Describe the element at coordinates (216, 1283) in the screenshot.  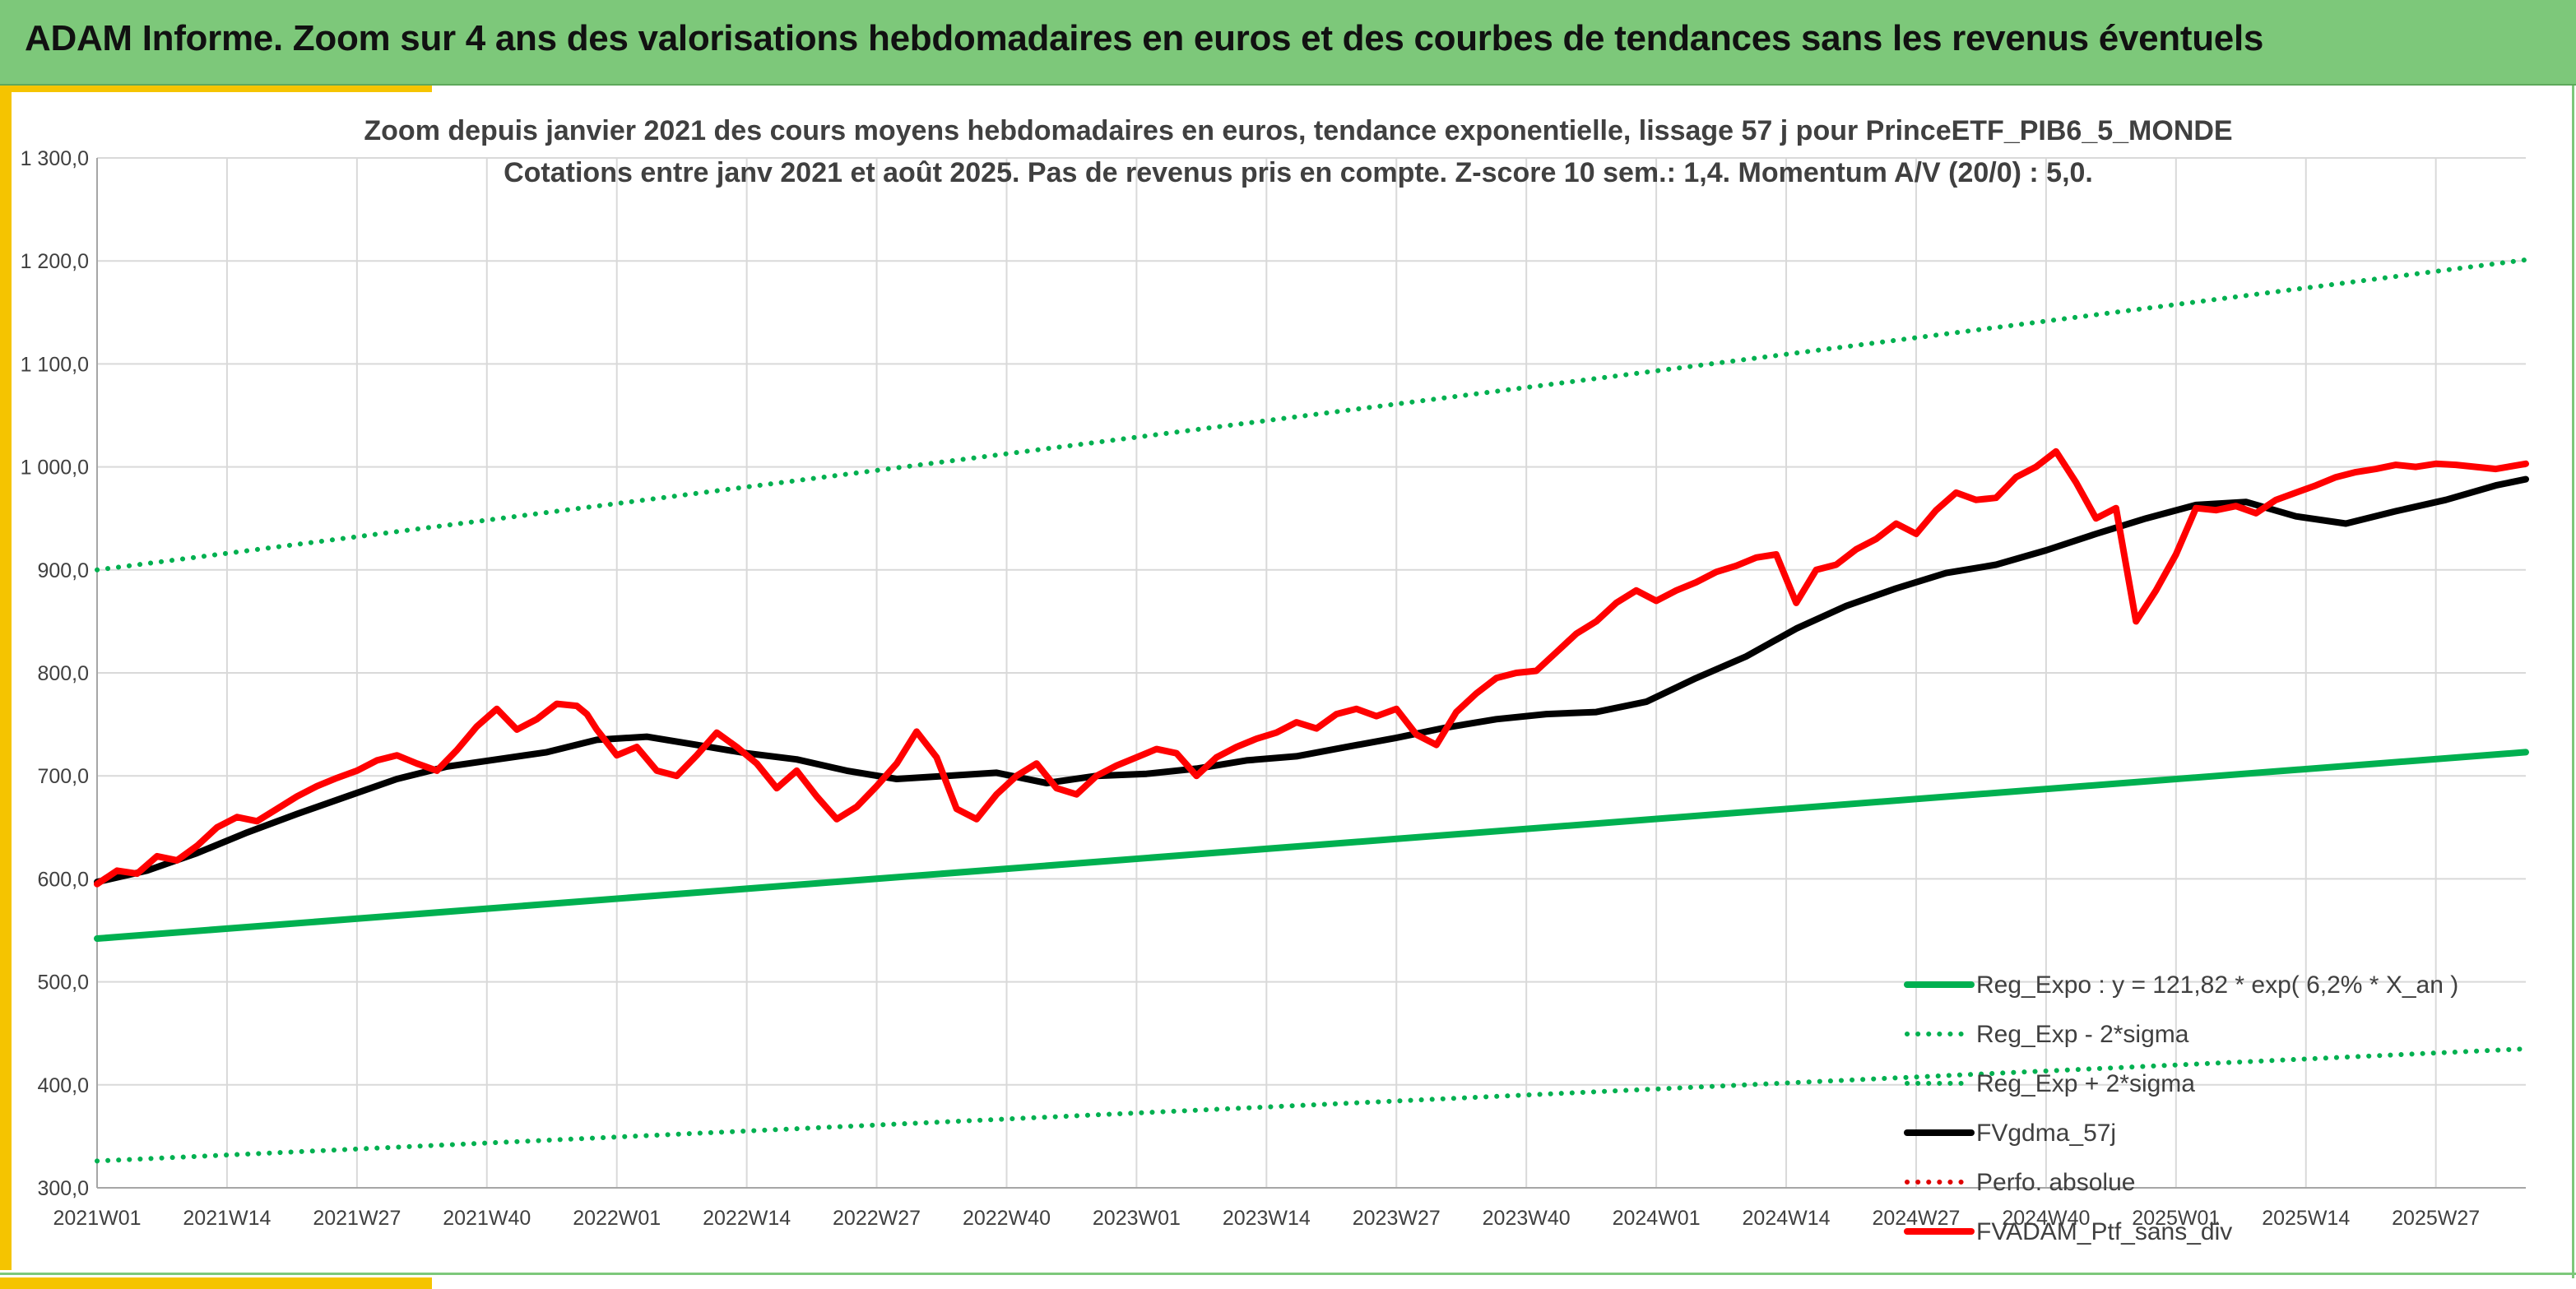
I see `frame-accent-bottom` at that location.